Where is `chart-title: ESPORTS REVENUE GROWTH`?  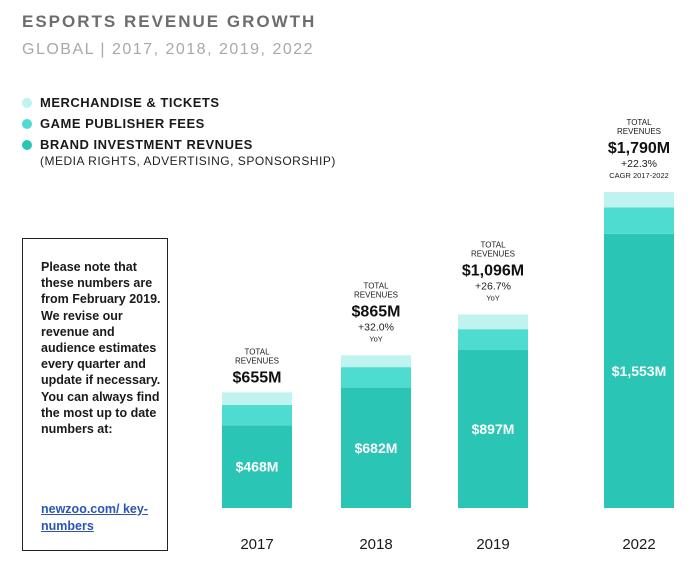
chart-title: ESPORTS REVENUE GROWTH is located at coordinates (169, 21).